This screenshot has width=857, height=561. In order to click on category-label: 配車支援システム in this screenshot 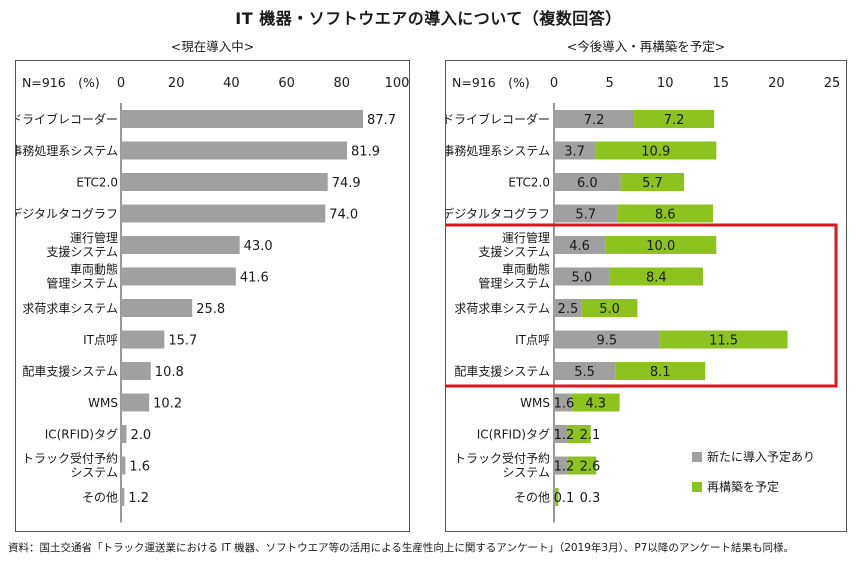, I will do `click(70, 372)`.